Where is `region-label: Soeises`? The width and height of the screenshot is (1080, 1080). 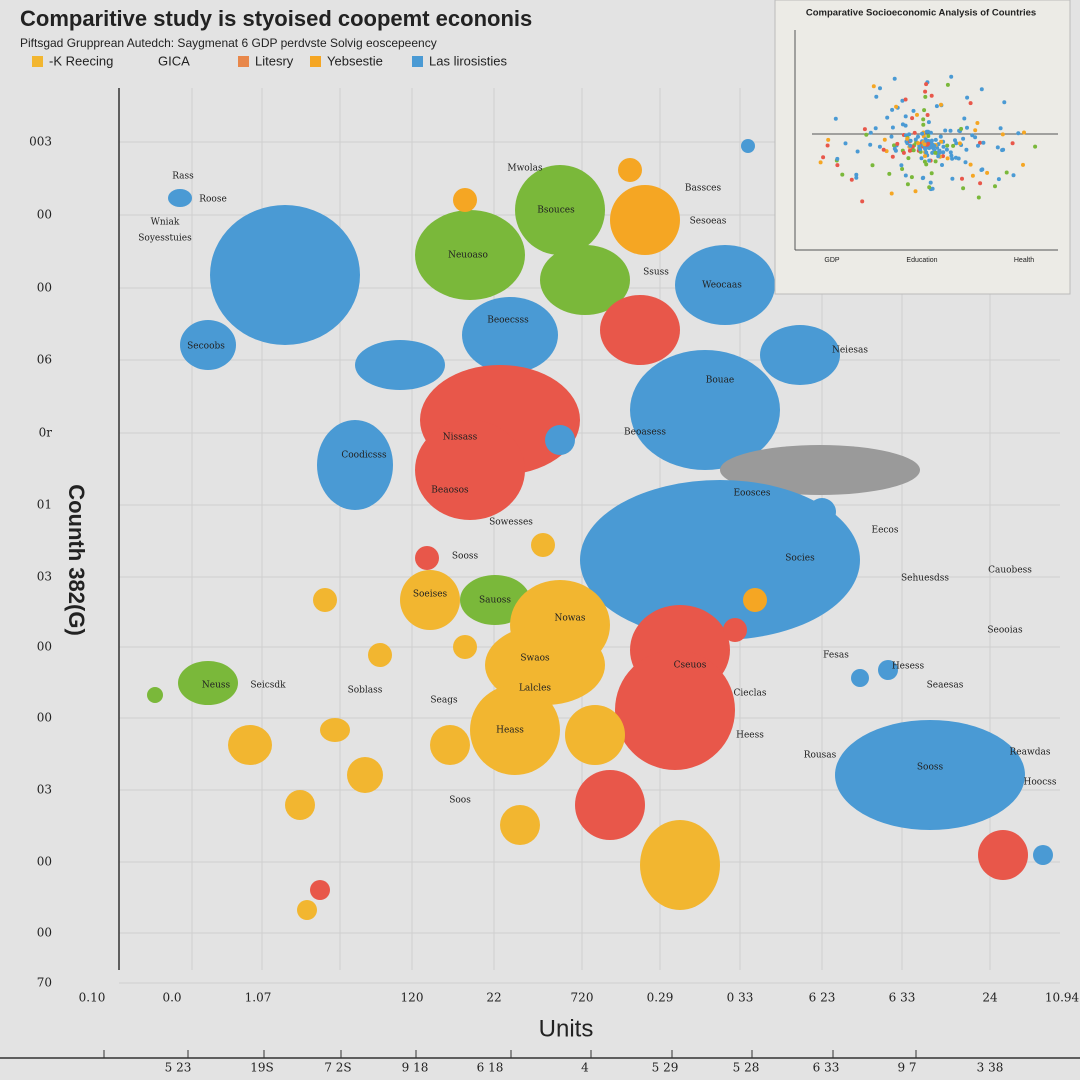
region-label: Soeises is located at coordinates (430, 595).